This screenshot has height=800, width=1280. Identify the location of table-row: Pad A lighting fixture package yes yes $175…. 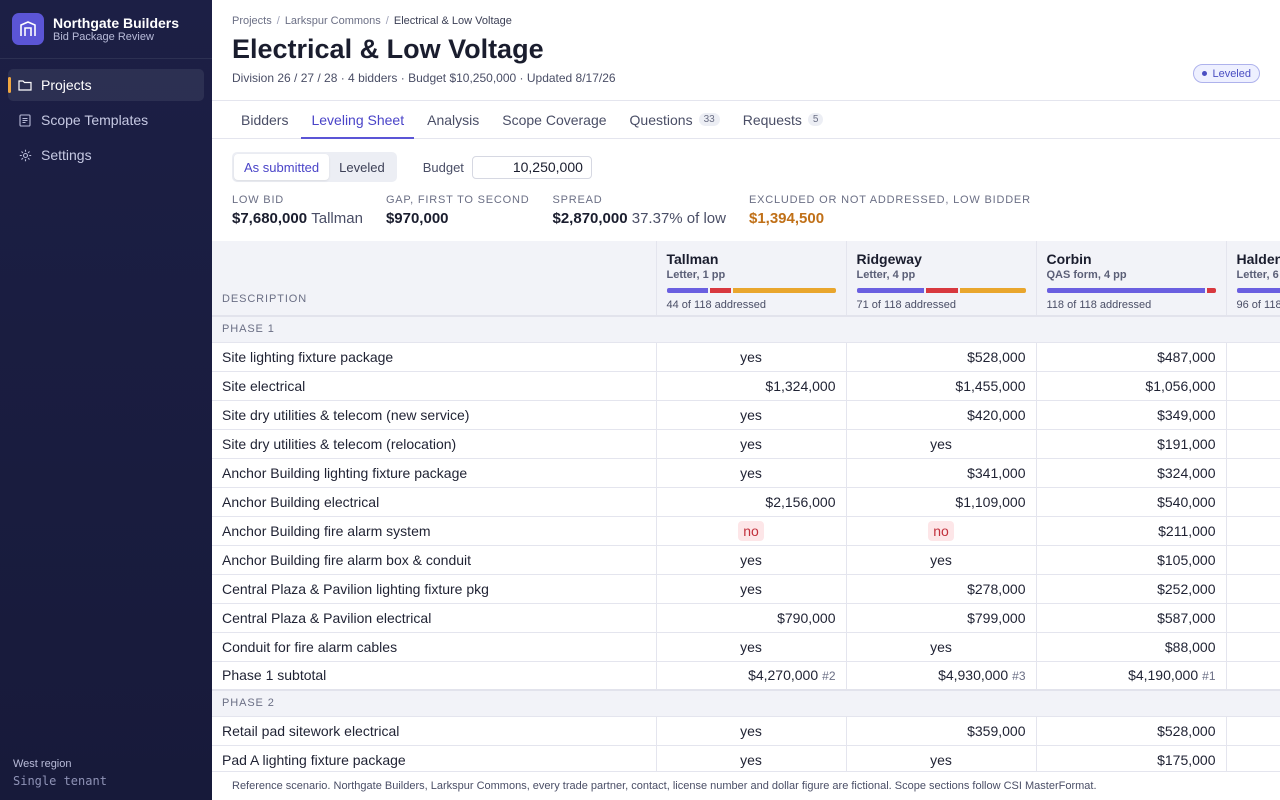
(746, 760).